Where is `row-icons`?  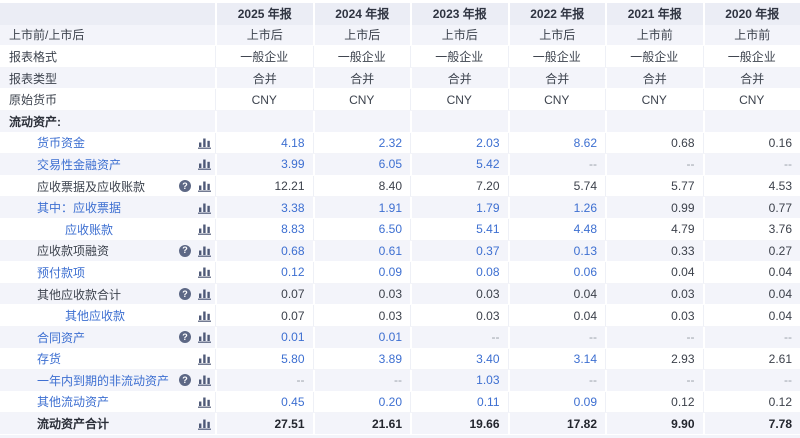
row-icons is located at coordinates (206, 402).